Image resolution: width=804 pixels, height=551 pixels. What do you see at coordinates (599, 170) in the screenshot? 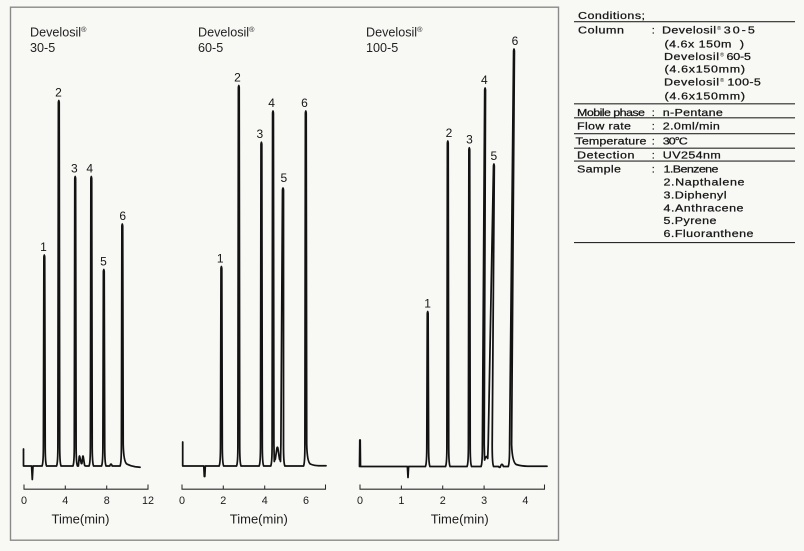
I see `svg-text: Sample` at bounding box center [599, 170].